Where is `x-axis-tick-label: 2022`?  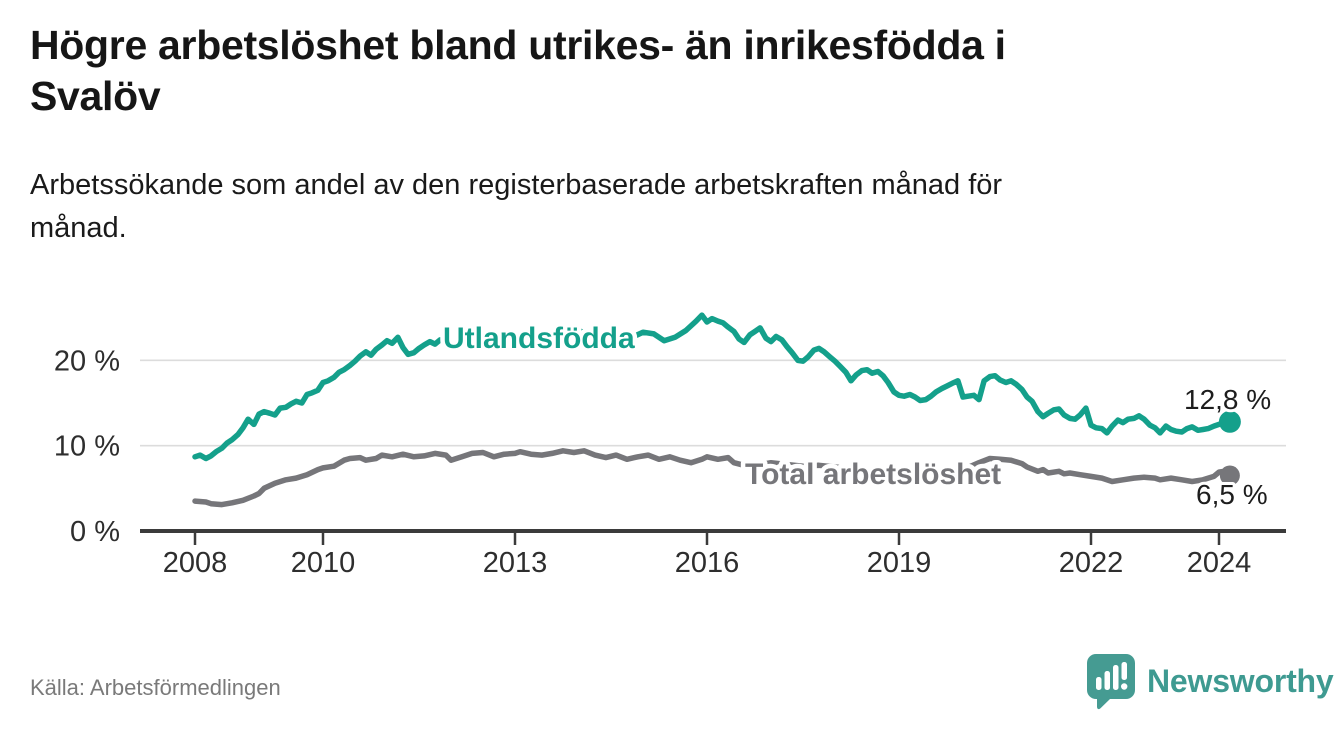
x-axis-tick-label: 2022 is located at coordinates (1091, 563).